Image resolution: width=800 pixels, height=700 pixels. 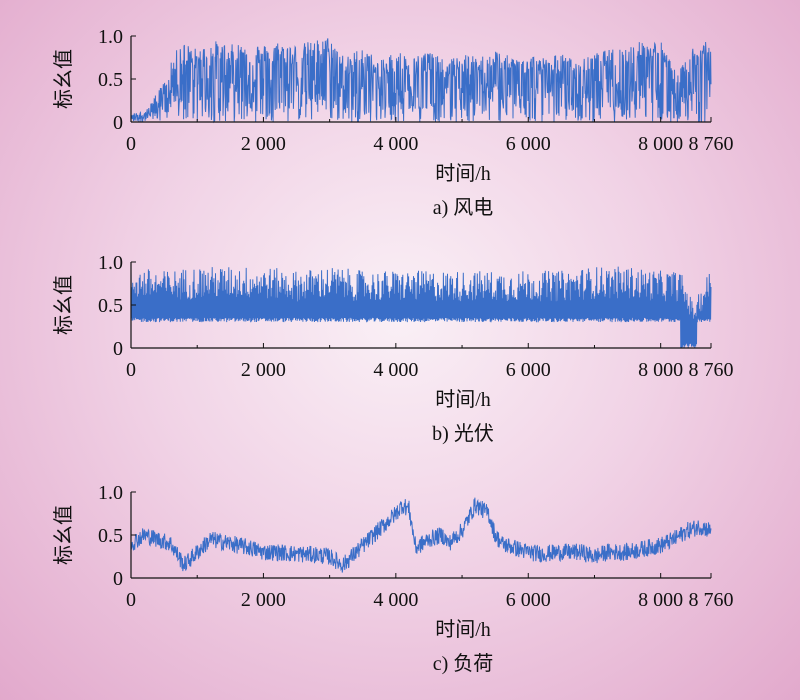 What do you see at coordinates (463, 663) in the screenshot?
I see `panel-caption: c) 负荷` at bounding box center [463, 663].